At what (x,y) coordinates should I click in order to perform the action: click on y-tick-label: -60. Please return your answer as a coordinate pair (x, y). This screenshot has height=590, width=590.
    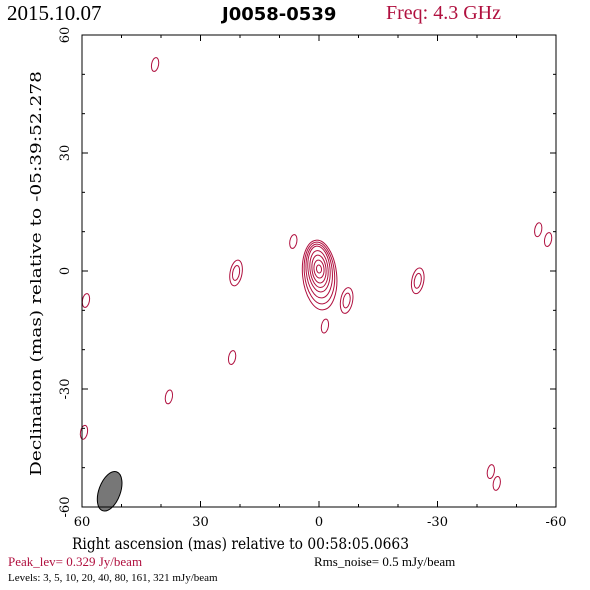
    Looking at the image, I should click on (65, 507).